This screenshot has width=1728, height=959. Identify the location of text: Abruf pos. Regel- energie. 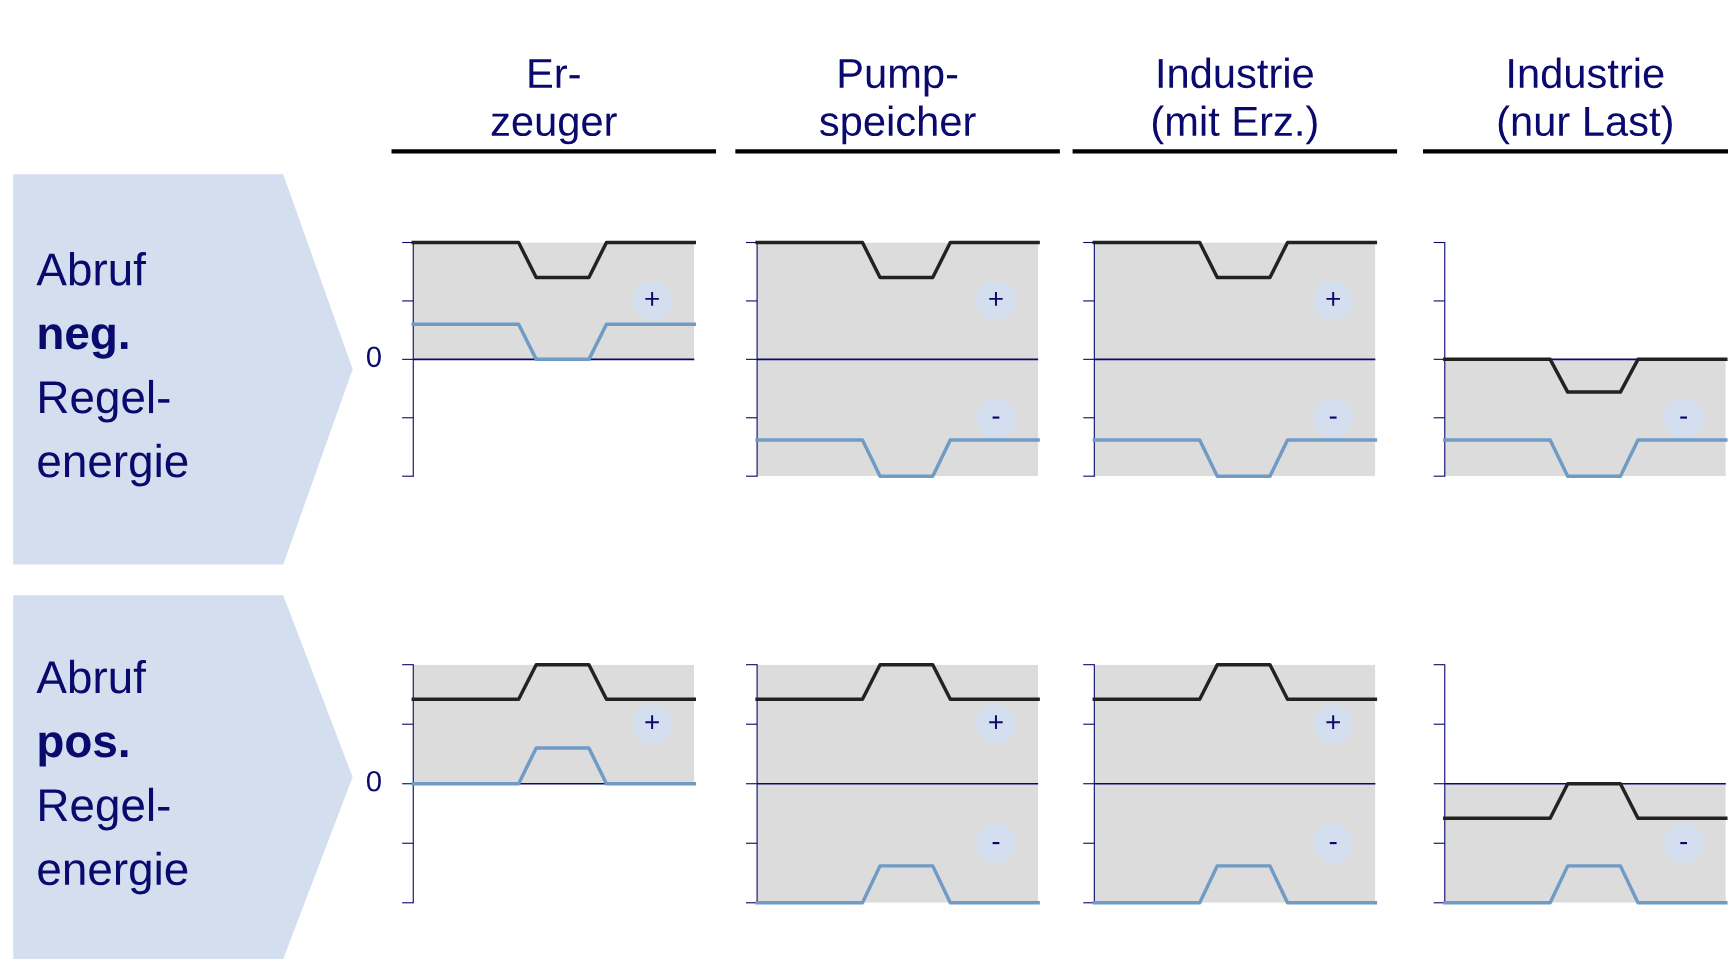
(112, 777).